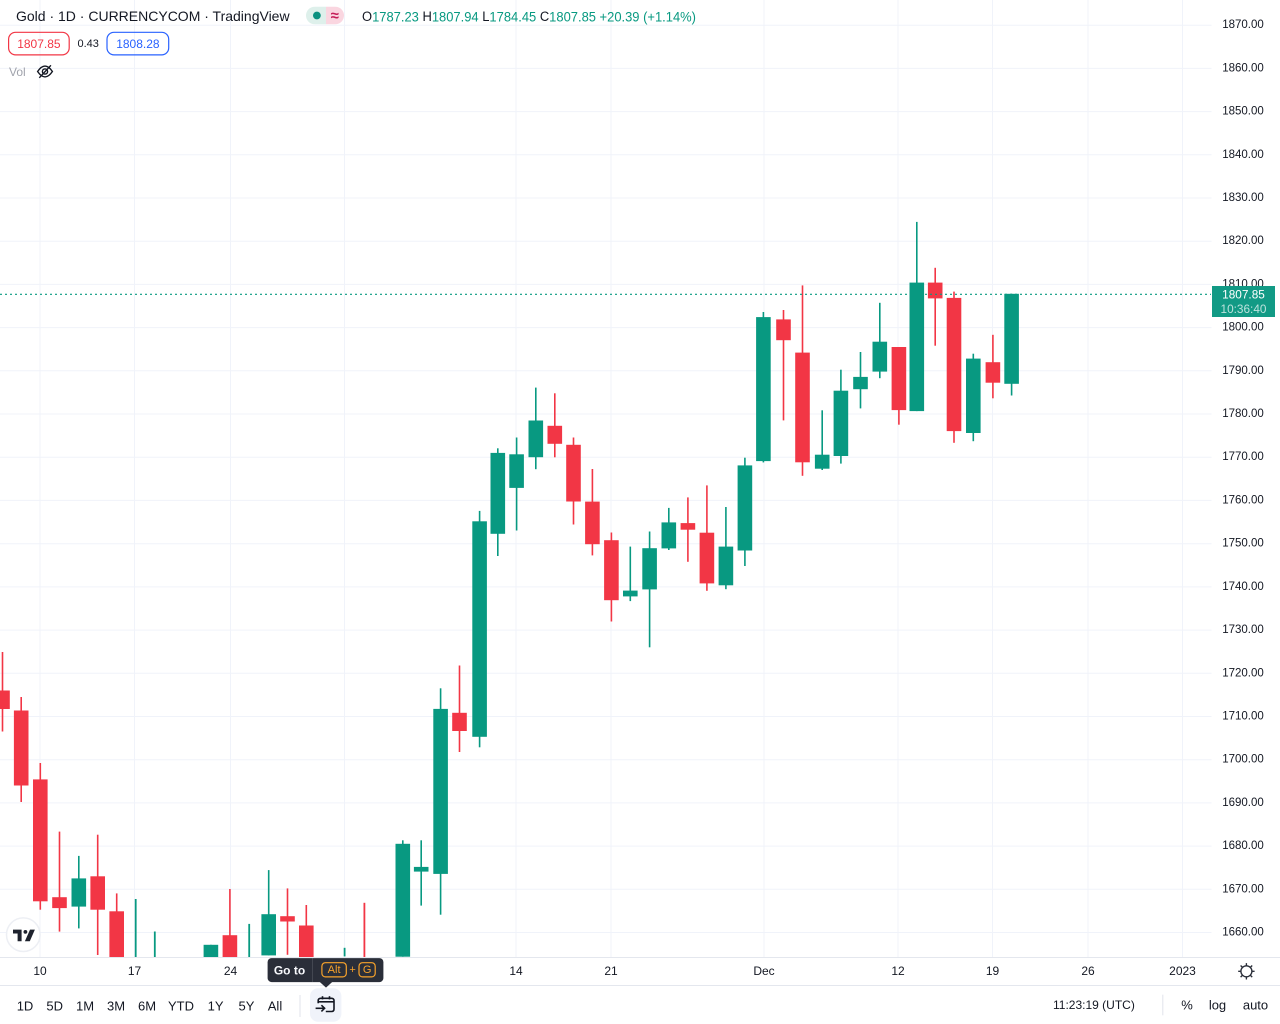  What do you see at coordinates (216, 1006) in the screenshot?
I see `svg-text: 1Y` at bounding box center [216, 1006].